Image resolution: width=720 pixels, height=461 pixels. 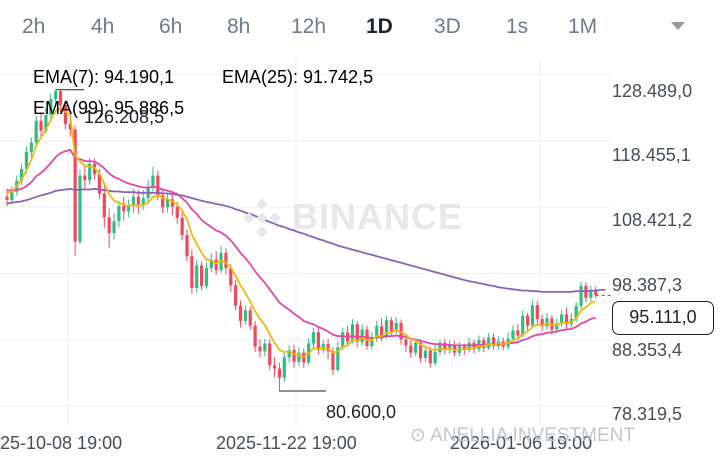 What do you see at coordinates (171, 26) in the screenshot?
I see `tab-6h: 6h` at bounding box center [171, 26].